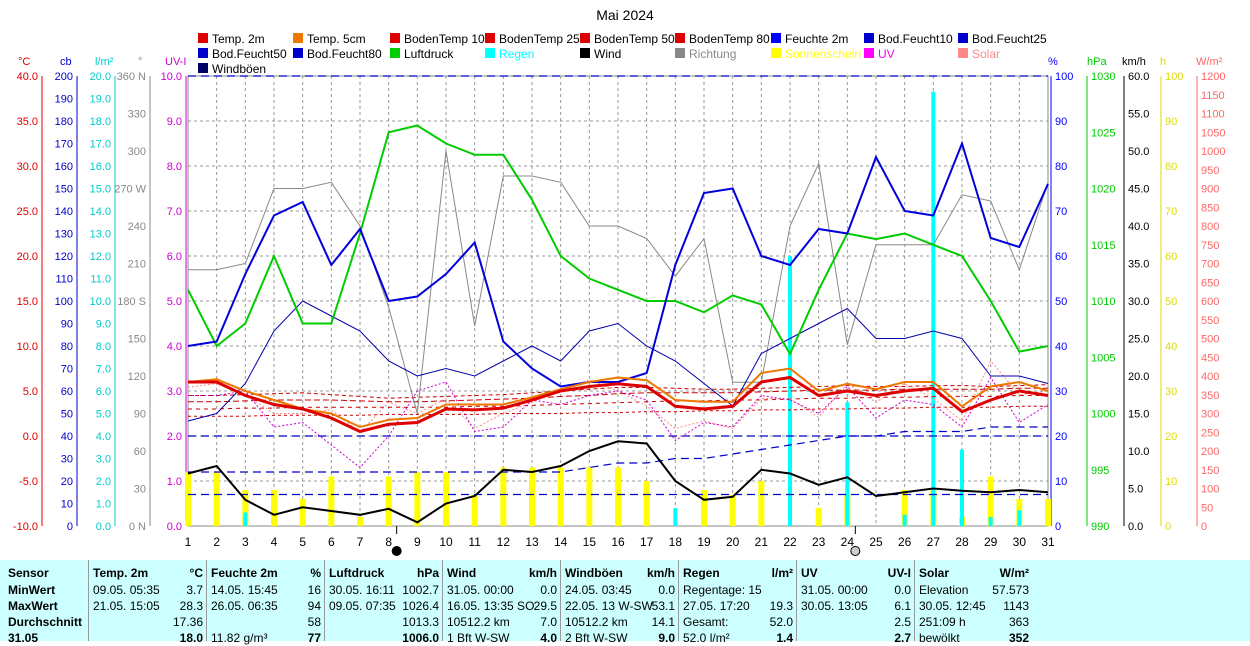  What do you see at coordinates (478, 622) in the screenshot?
I see `stats-cell-date: 10512.2 km` at bounding box center [478, 622].